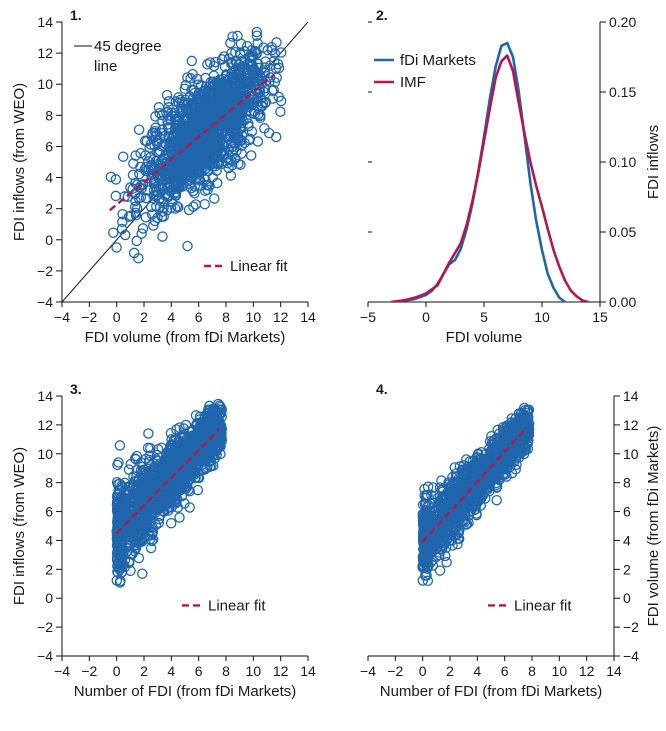 This screenshot has width=666, height=731. I want to click on x-tick-label: 4, so click(477, 671).